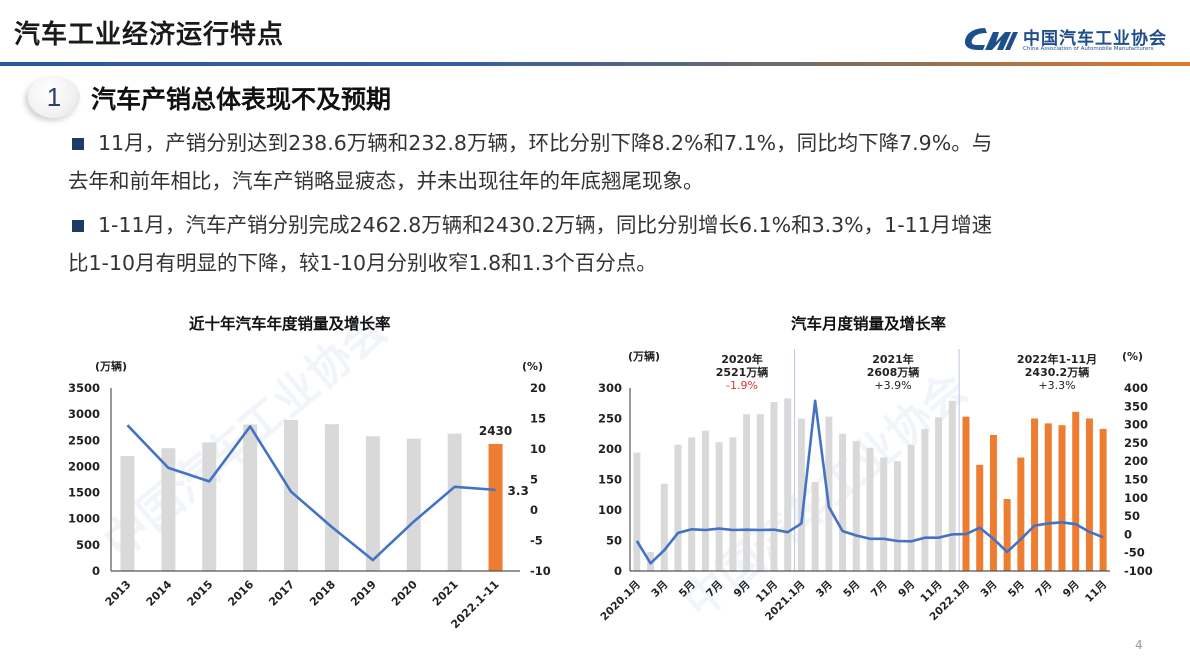 The image size is (1190, 665). I want to click on x-tick-label: 9月, so click(1071, 589).